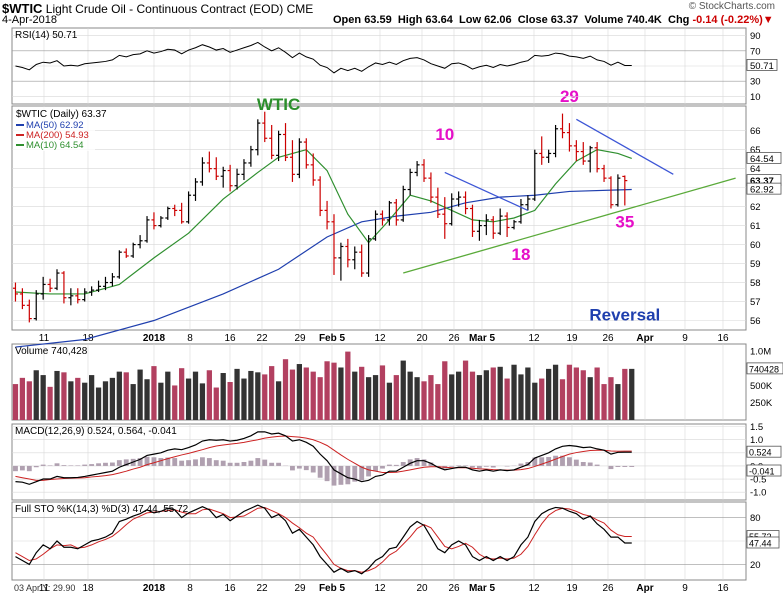 The width and height of the screenshot is (783, 598). What do you see at coordinates (572, 588) in the screenshot?
I see `x-tick-label-bottom: 19` at bounding box center [572, 588].